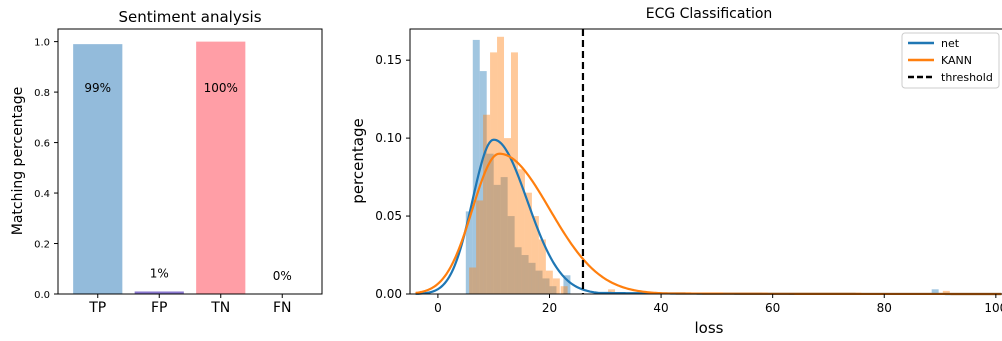 The height and width of the screenshot is (341, 1002). What do you see at coordinates (282, 276) in the screenshot?
I see `value-label-fn: 0%` at bounding box center [282, 276].